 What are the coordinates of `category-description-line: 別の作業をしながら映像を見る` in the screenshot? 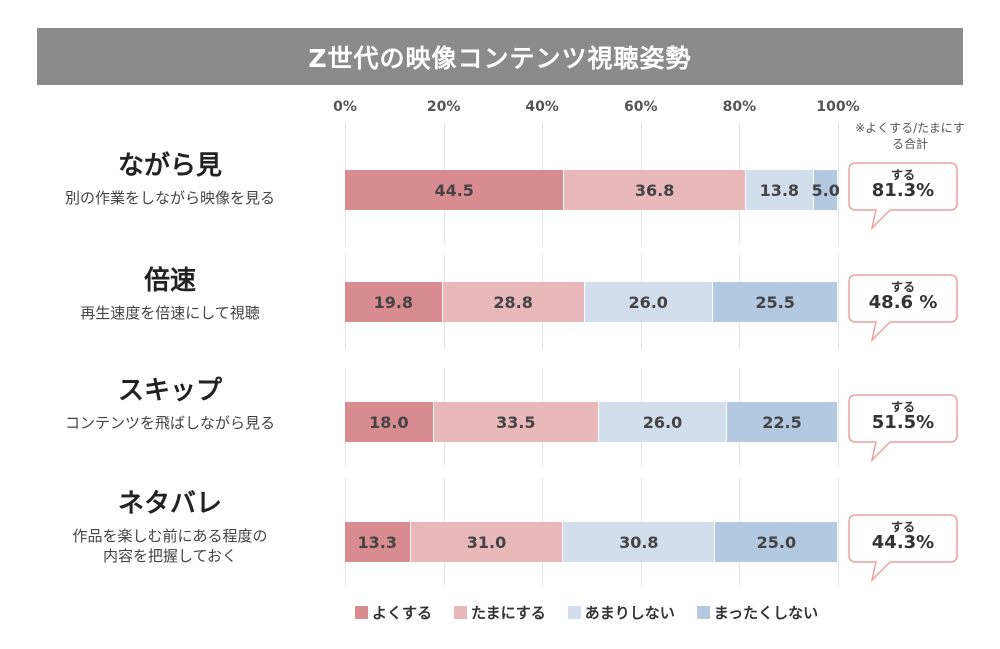 It's located at (169, 198).